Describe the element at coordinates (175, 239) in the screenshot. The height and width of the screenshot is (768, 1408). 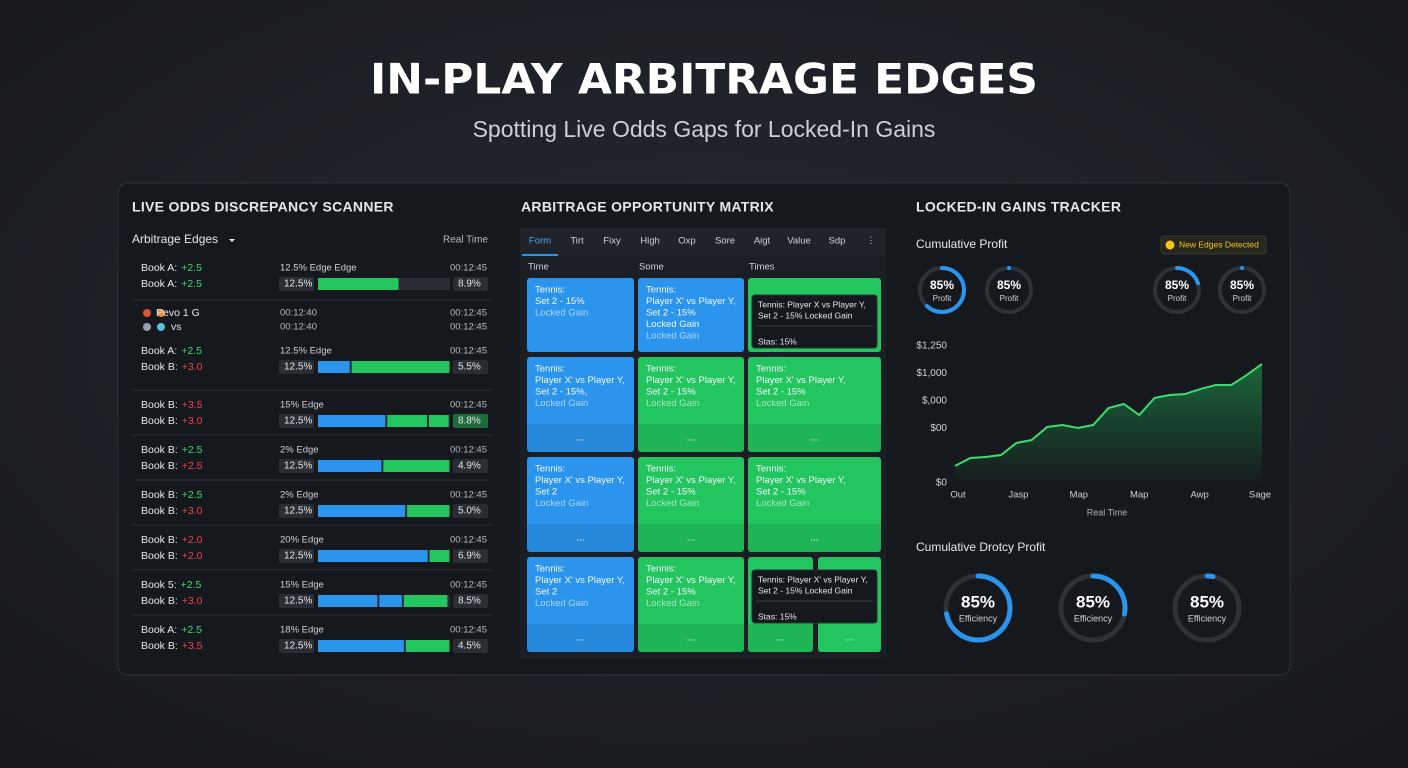
I see `filter-dropdown: Arbitrage Edges` at that location.